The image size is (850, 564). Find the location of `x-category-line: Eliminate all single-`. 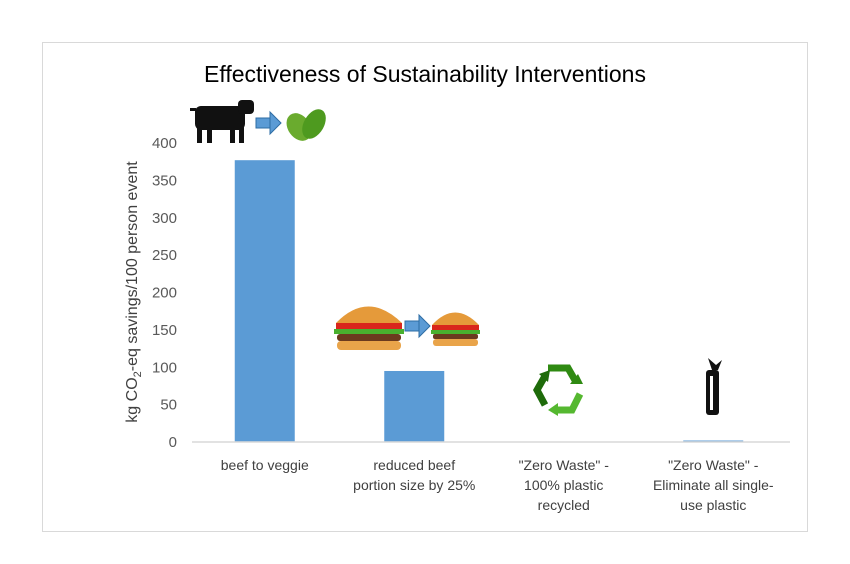

x-category-line: Eliminate all single- is located at coordinates (713, 485).